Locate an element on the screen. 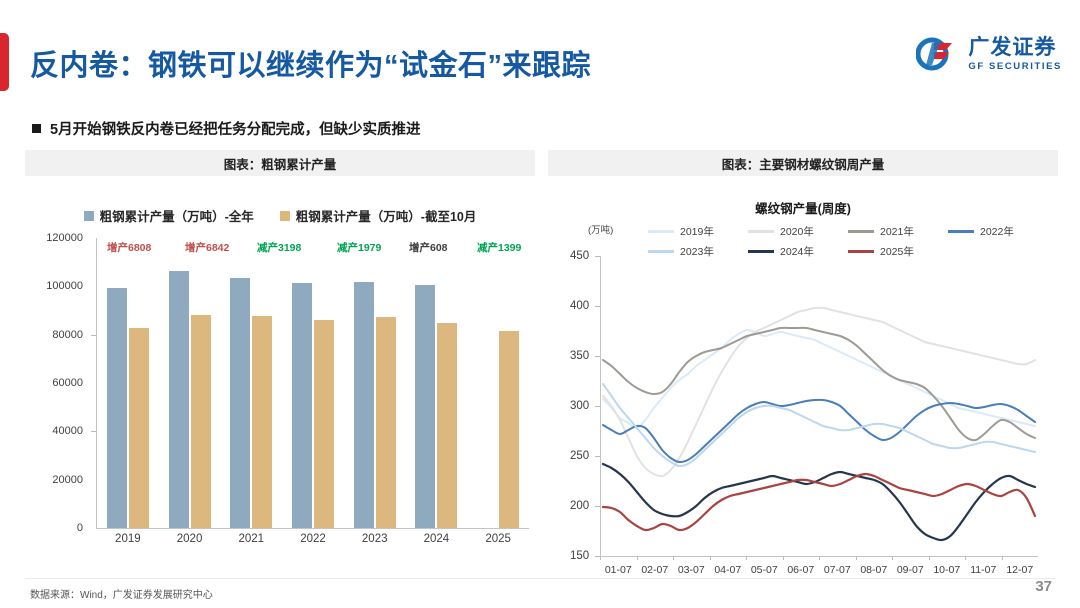 This screenshot has width=1080, height=608. left-x-label-2022: 2022 is located at coordinates (313, 539).